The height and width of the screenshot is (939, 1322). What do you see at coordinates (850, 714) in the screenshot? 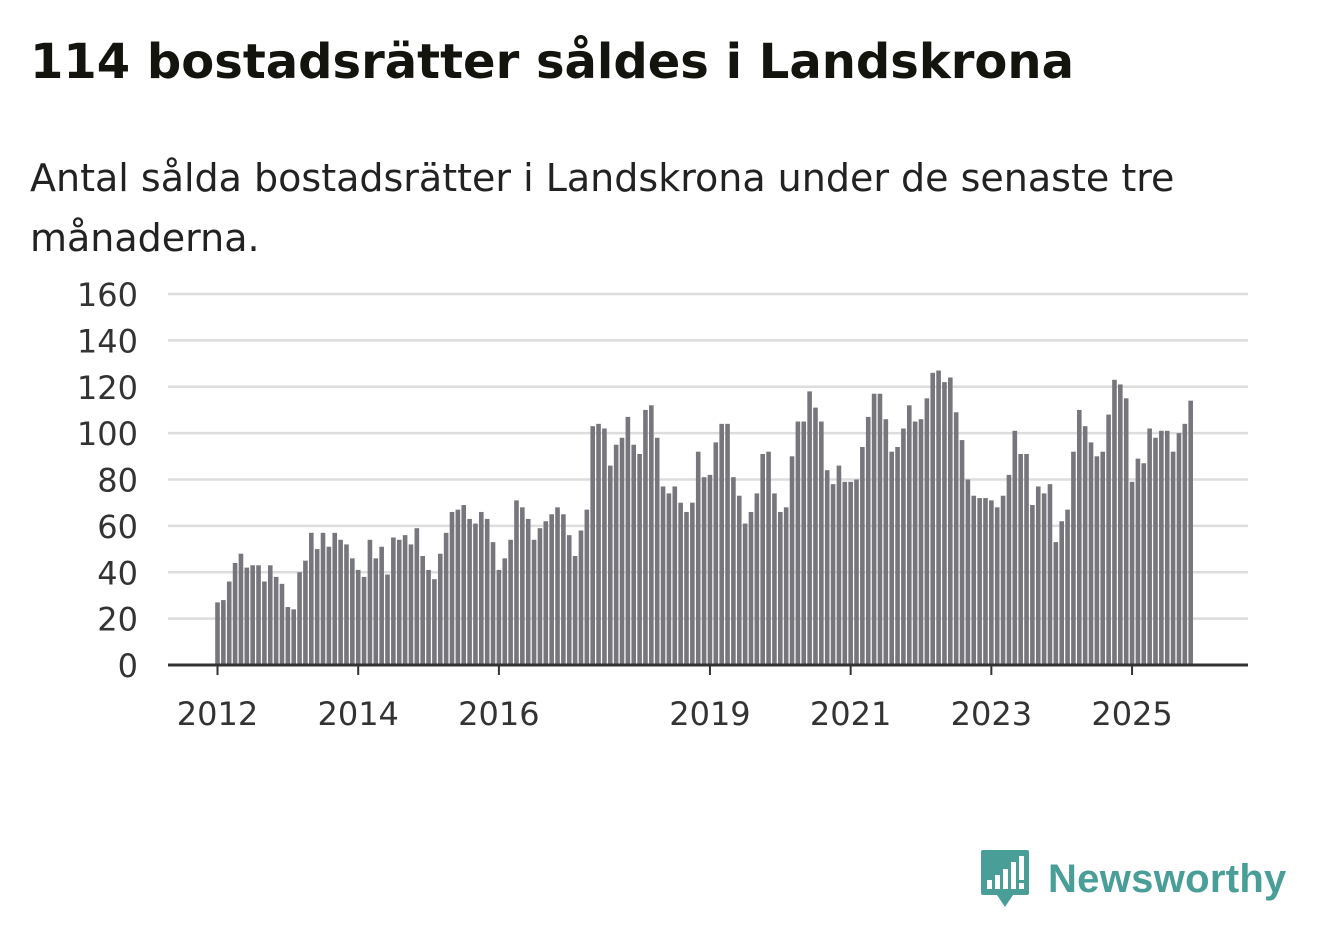
I see `x-tick-label: 2021` at bounding box center [850, 714].